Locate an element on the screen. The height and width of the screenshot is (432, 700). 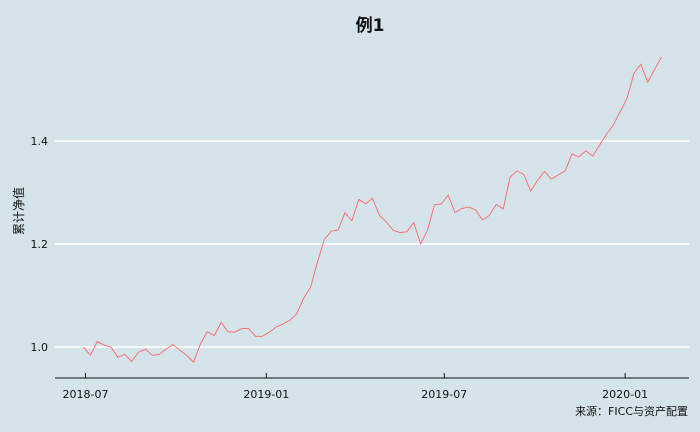
x-tick-label: 2019-07 is located at coordinates (444, 394).